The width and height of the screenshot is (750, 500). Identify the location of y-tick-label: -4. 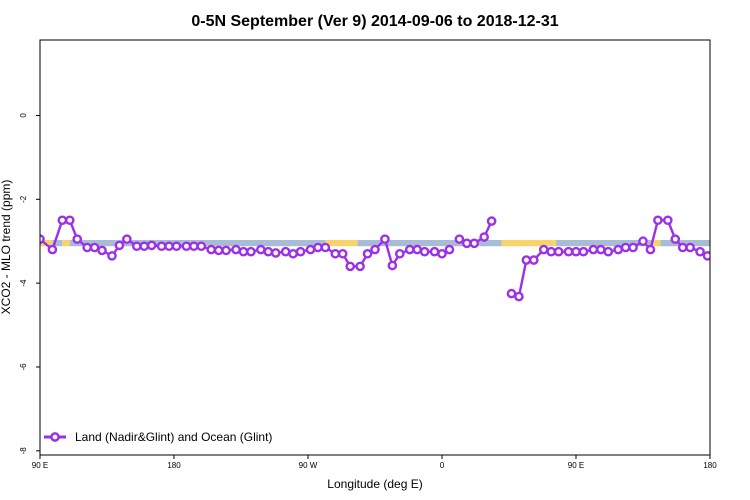
(23, 283).